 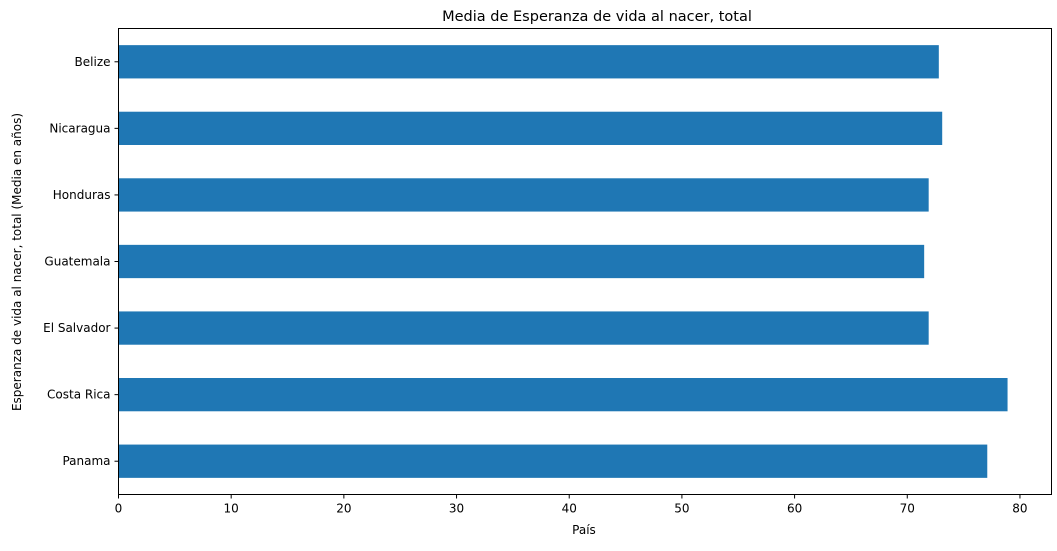 What do you see at coordinates (79, 128) in the screenshot?
I see `y-tick-label: Nicaragua` at bounding box center [79, 128].